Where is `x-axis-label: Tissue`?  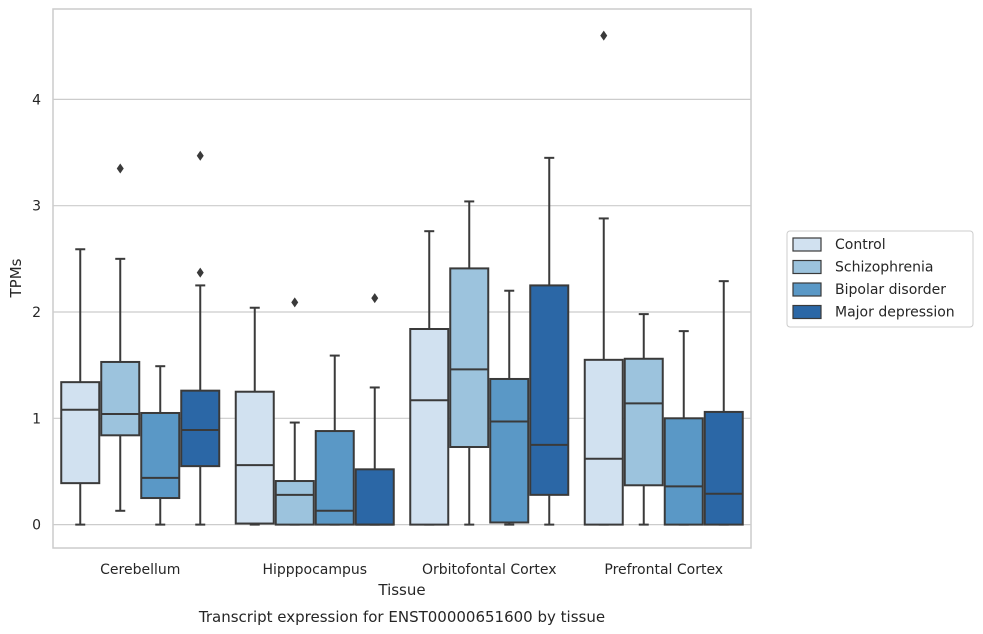 x-axis-label: Tissue is located at coordinates (401, 590).